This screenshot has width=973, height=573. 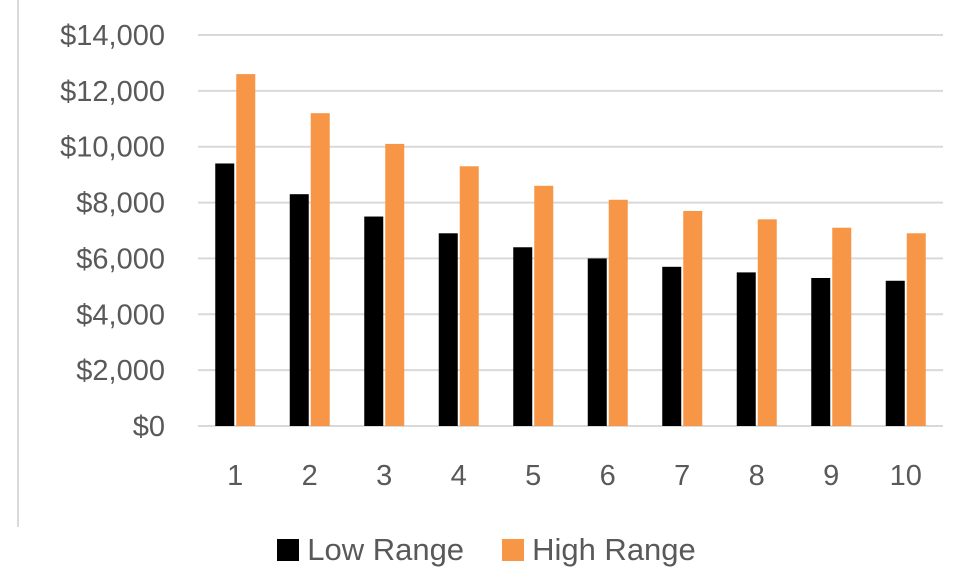 What do you see at coordinates (486, 550) in the screenshot?
I see `legend: Low Range High Range` at bounding box center [486, 550].